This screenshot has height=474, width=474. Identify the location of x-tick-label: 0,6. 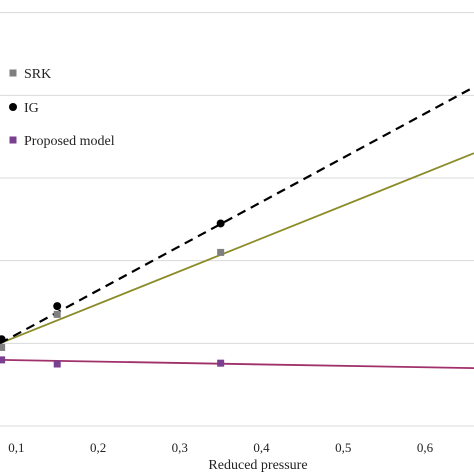
(425, 447).